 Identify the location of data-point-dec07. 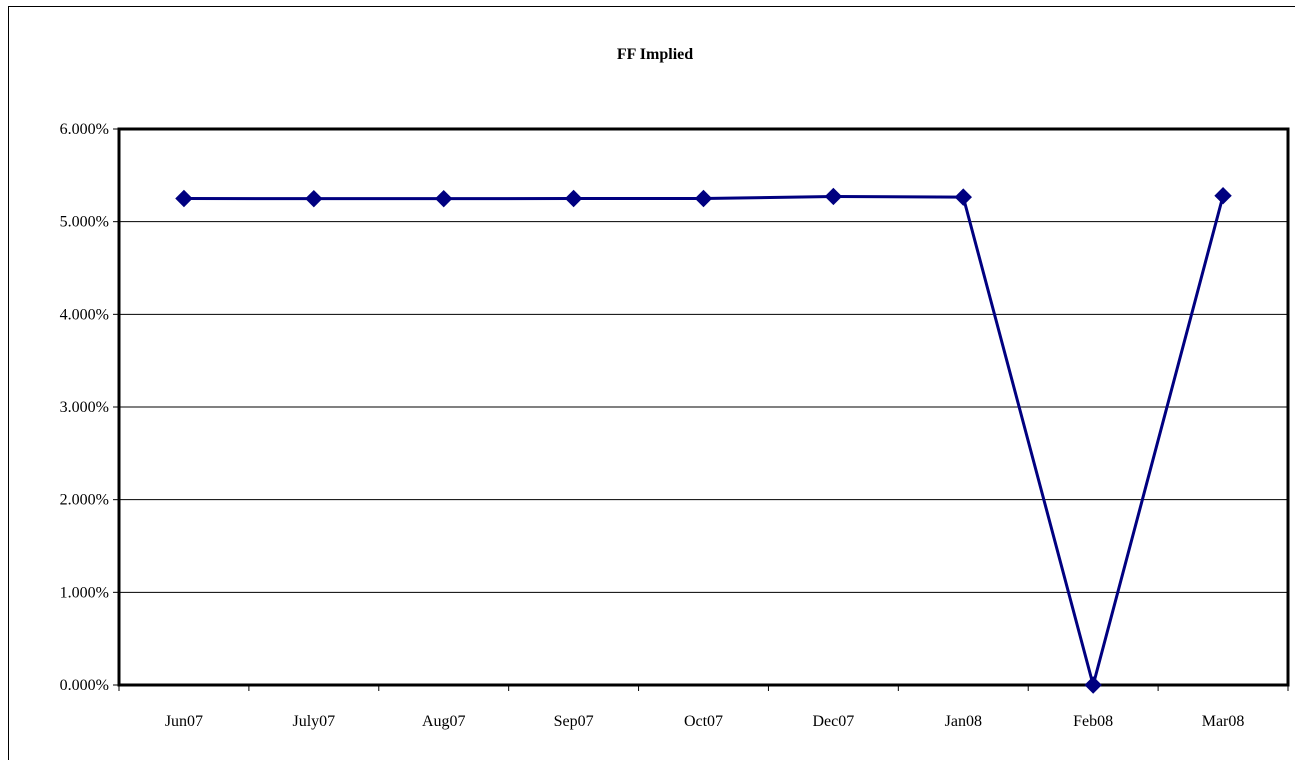
(833, 196).